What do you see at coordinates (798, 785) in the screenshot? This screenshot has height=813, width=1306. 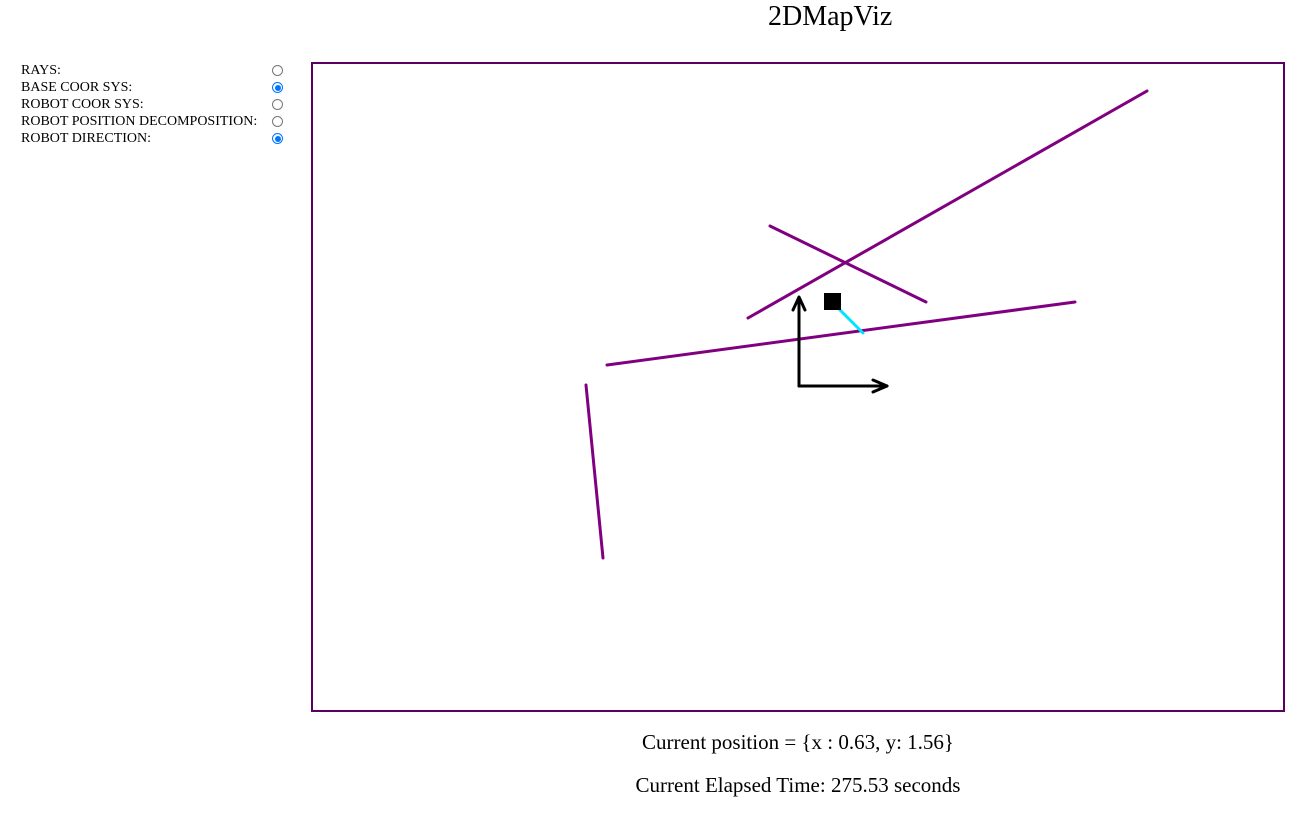 I see `elapsed-time-readout: Current Elapsed Time: 275.53 seconds` at bounding box center [798, 785].